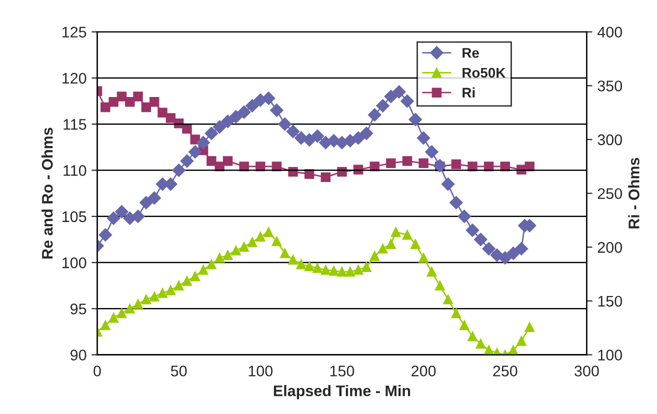 The image size is (657, 414). What do you see at coordinates (342, 371) in the screenshot?
I see `x-tick-label: 150` at bounding box center [342, 371].